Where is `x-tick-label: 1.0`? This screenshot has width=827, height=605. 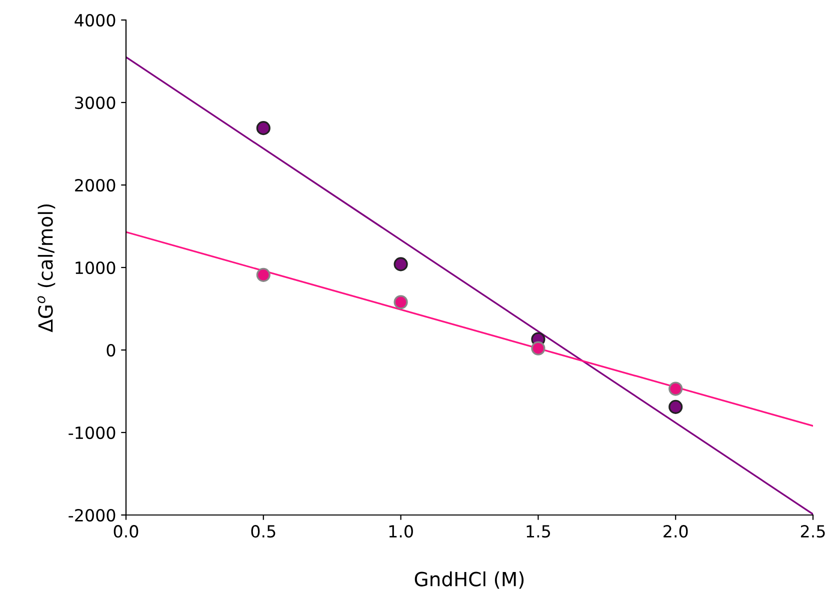
x-tick-label: 1.0 is located at coordinates (401, 531).